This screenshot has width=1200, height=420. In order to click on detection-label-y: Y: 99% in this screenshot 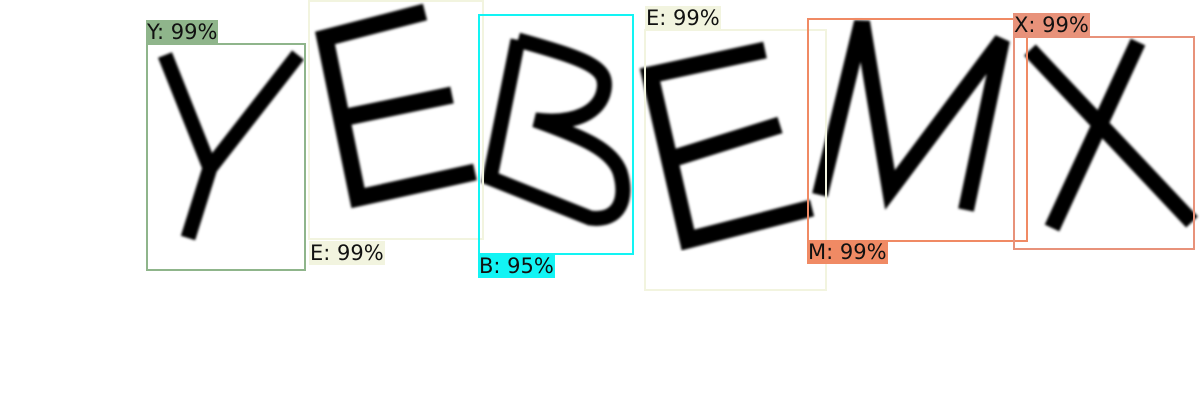, I will do `click(182, 32)`.